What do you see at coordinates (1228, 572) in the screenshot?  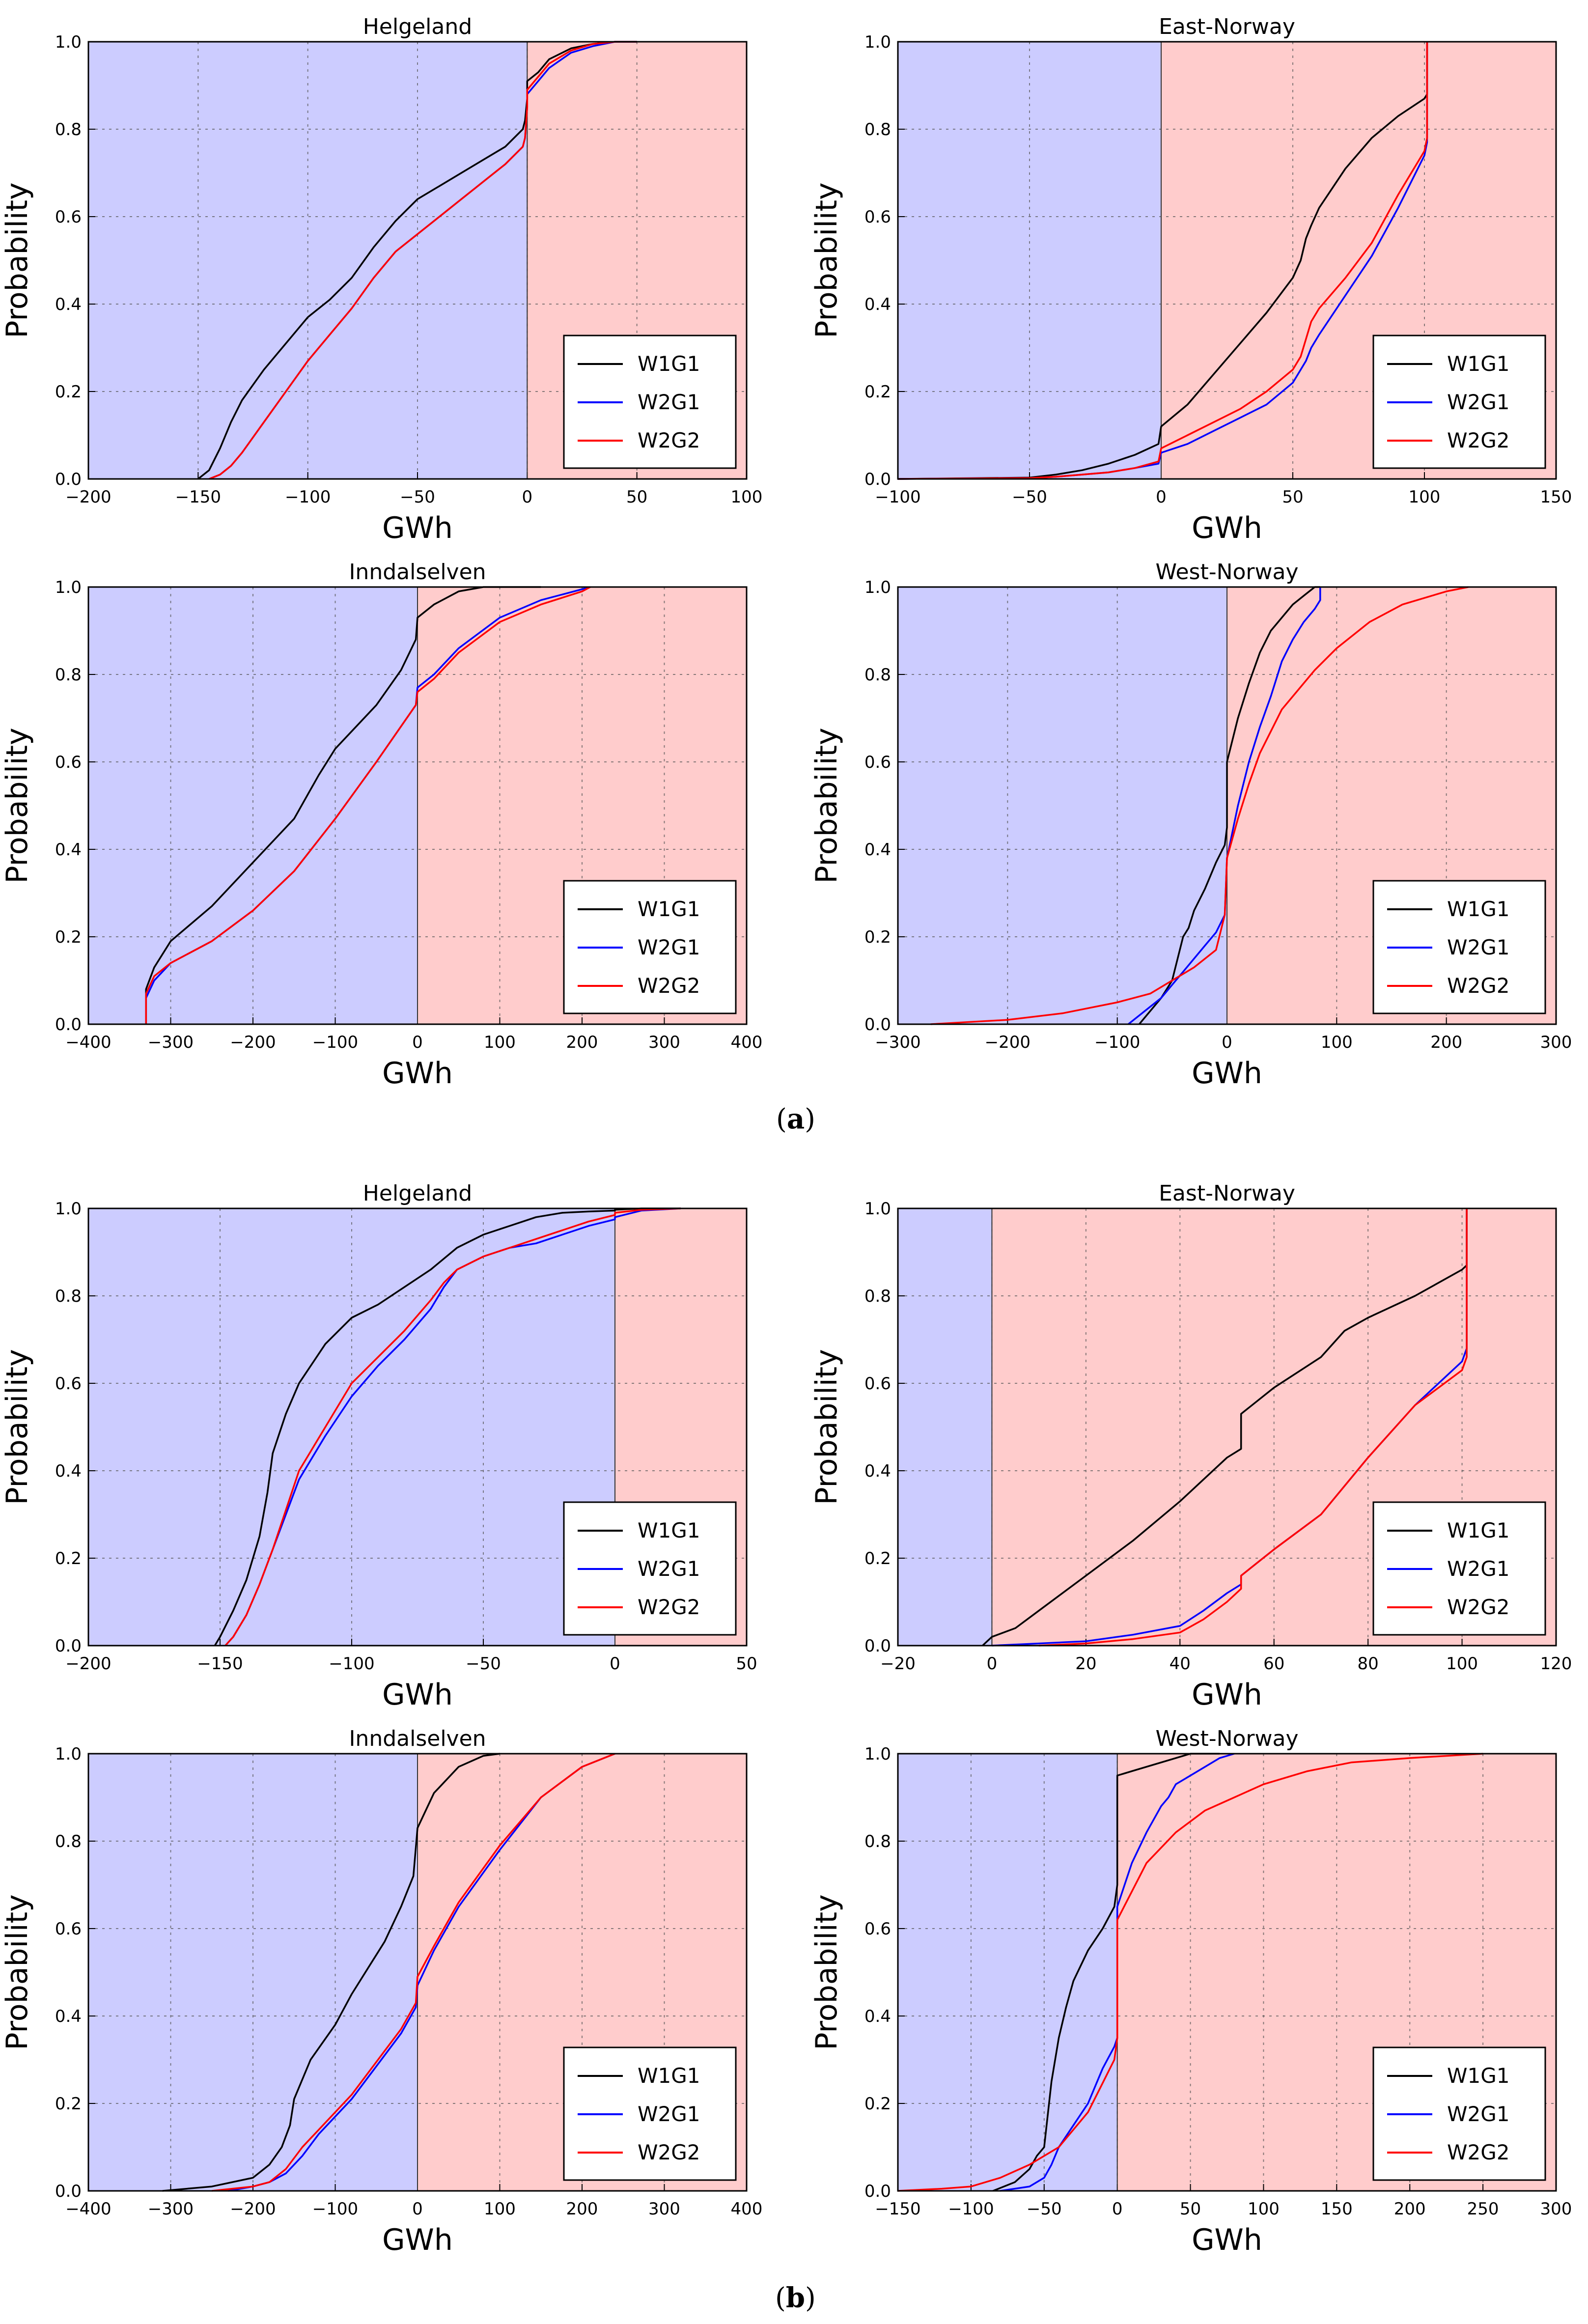 I see `chart-title: West-Norway` at bounding box center [1228, 572].